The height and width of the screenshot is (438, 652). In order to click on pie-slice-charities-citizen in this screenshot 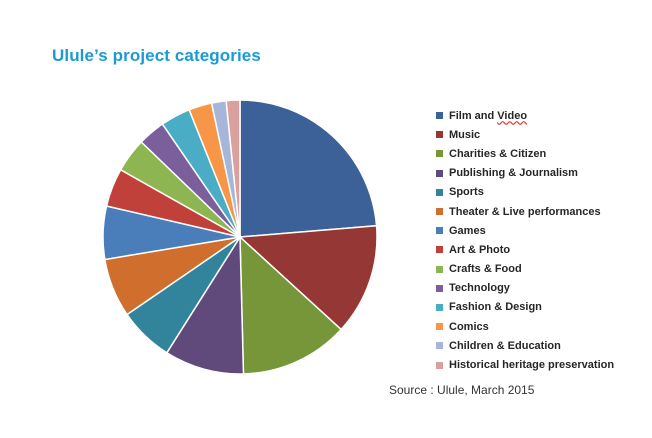, I will do `click(291, 305)`.